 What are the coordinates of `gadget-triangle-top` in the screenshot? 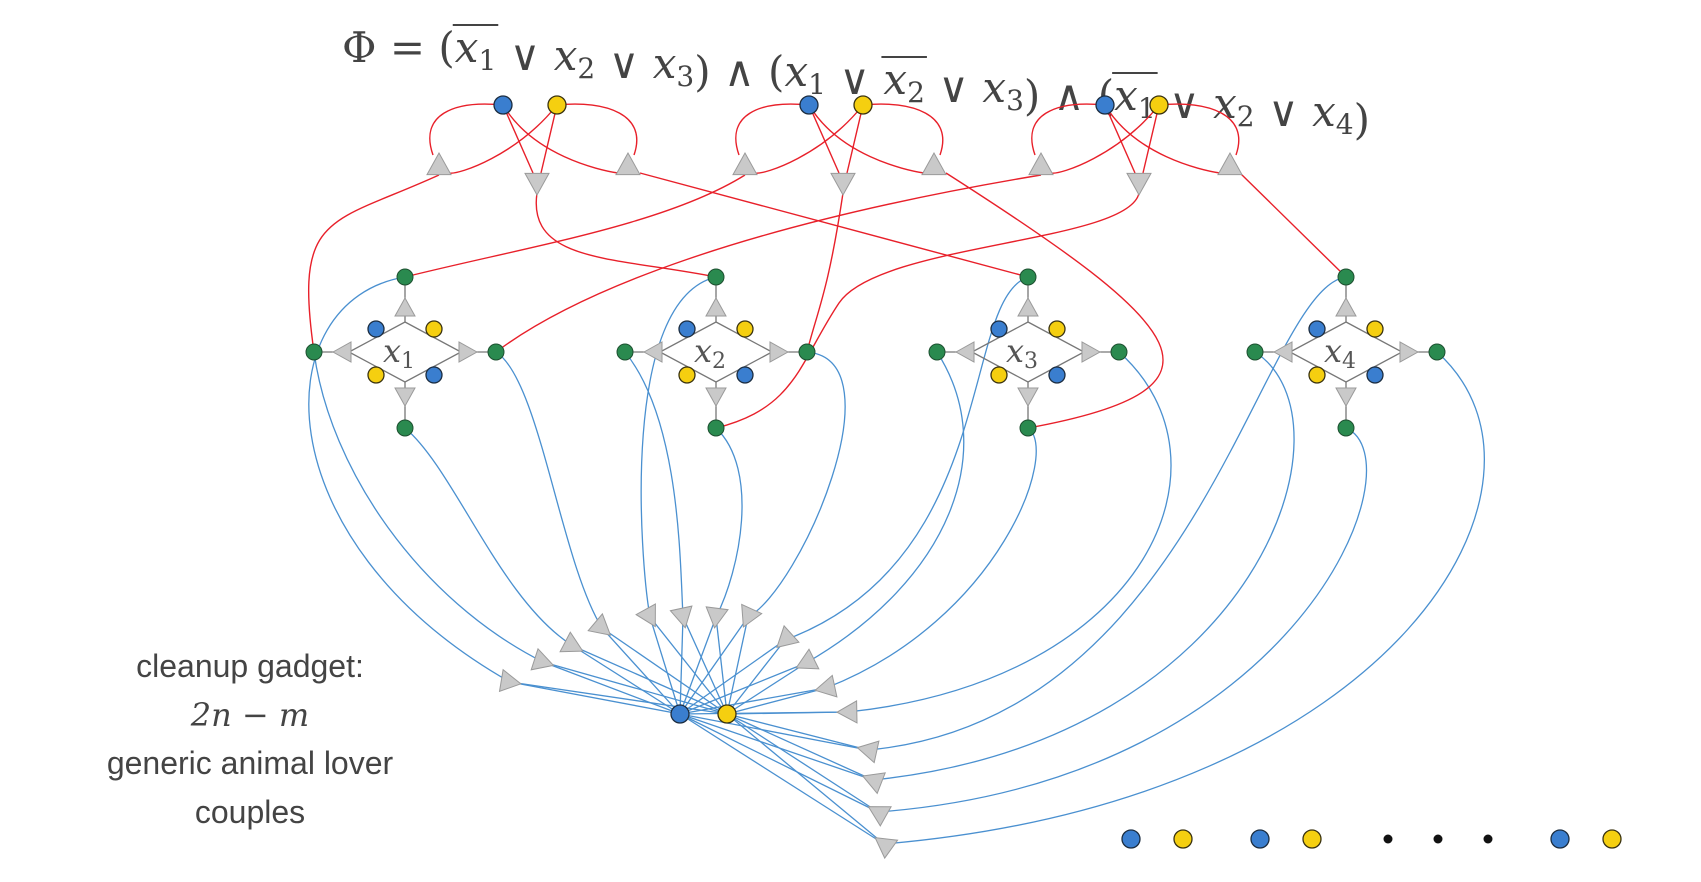 It's located at (1346, 306).